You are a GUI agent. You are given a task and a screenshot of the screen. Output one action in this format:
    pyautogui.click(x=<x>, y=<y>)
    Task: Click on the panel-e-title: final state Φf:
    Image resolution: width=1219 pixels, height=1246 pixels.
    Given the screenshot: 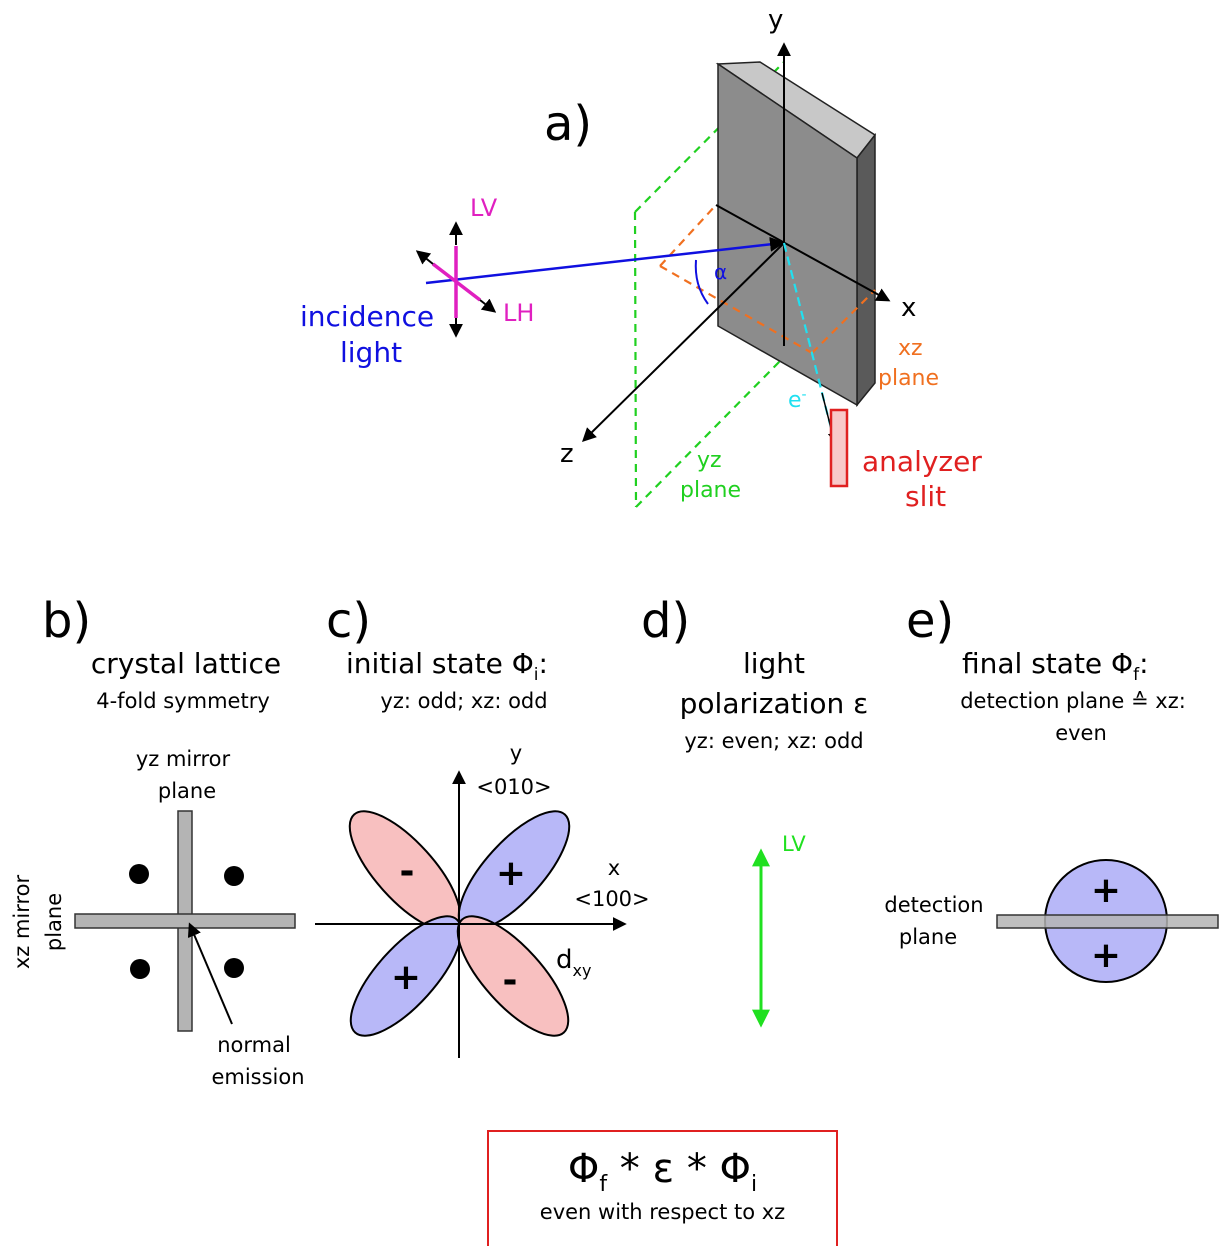 What is the action you would take?
    pyautogui.click(x=1055, y=666)
    